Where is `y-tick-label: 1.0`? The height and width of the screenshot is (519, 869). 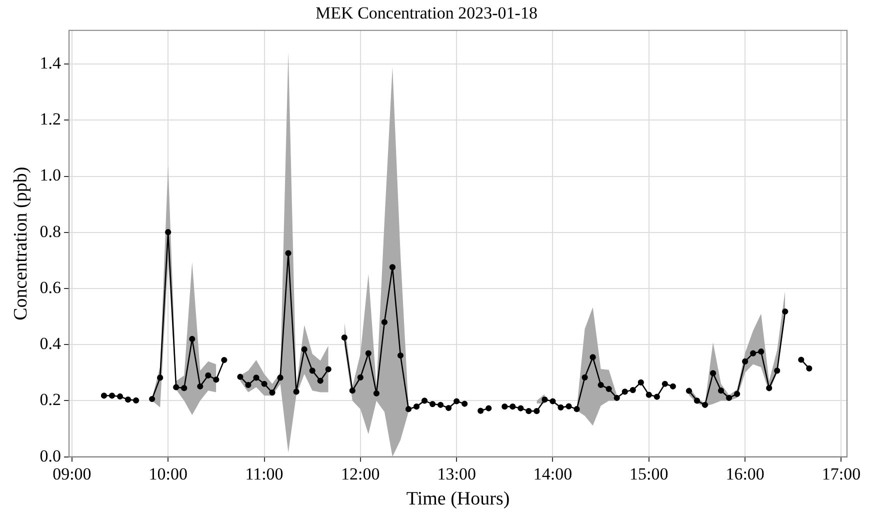
y-tick-label: 1.0 is located at coordinates (51, 175).